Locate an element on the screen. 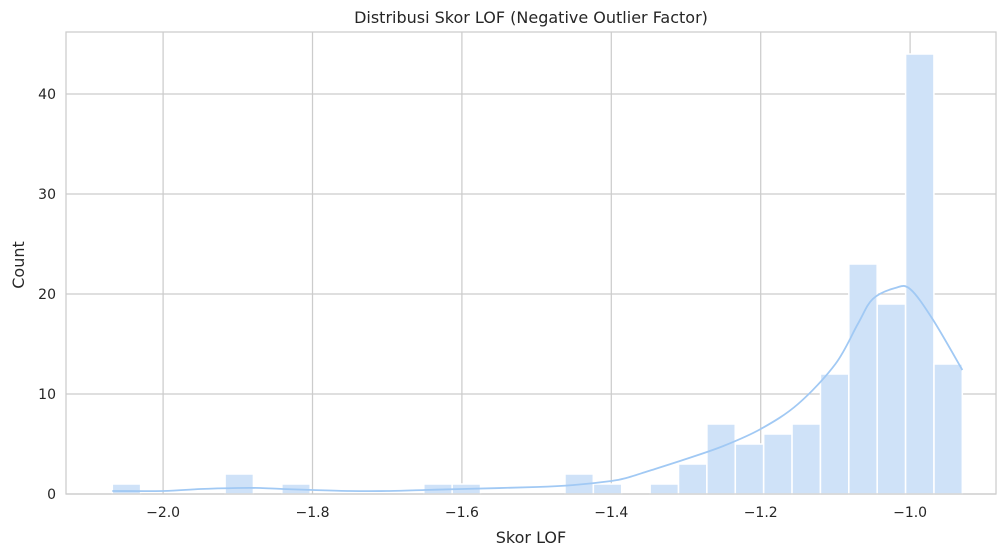 The height and width of the screenshot is (556, 1006). y-tick-label: 0 is located at coordinates (51, 495).